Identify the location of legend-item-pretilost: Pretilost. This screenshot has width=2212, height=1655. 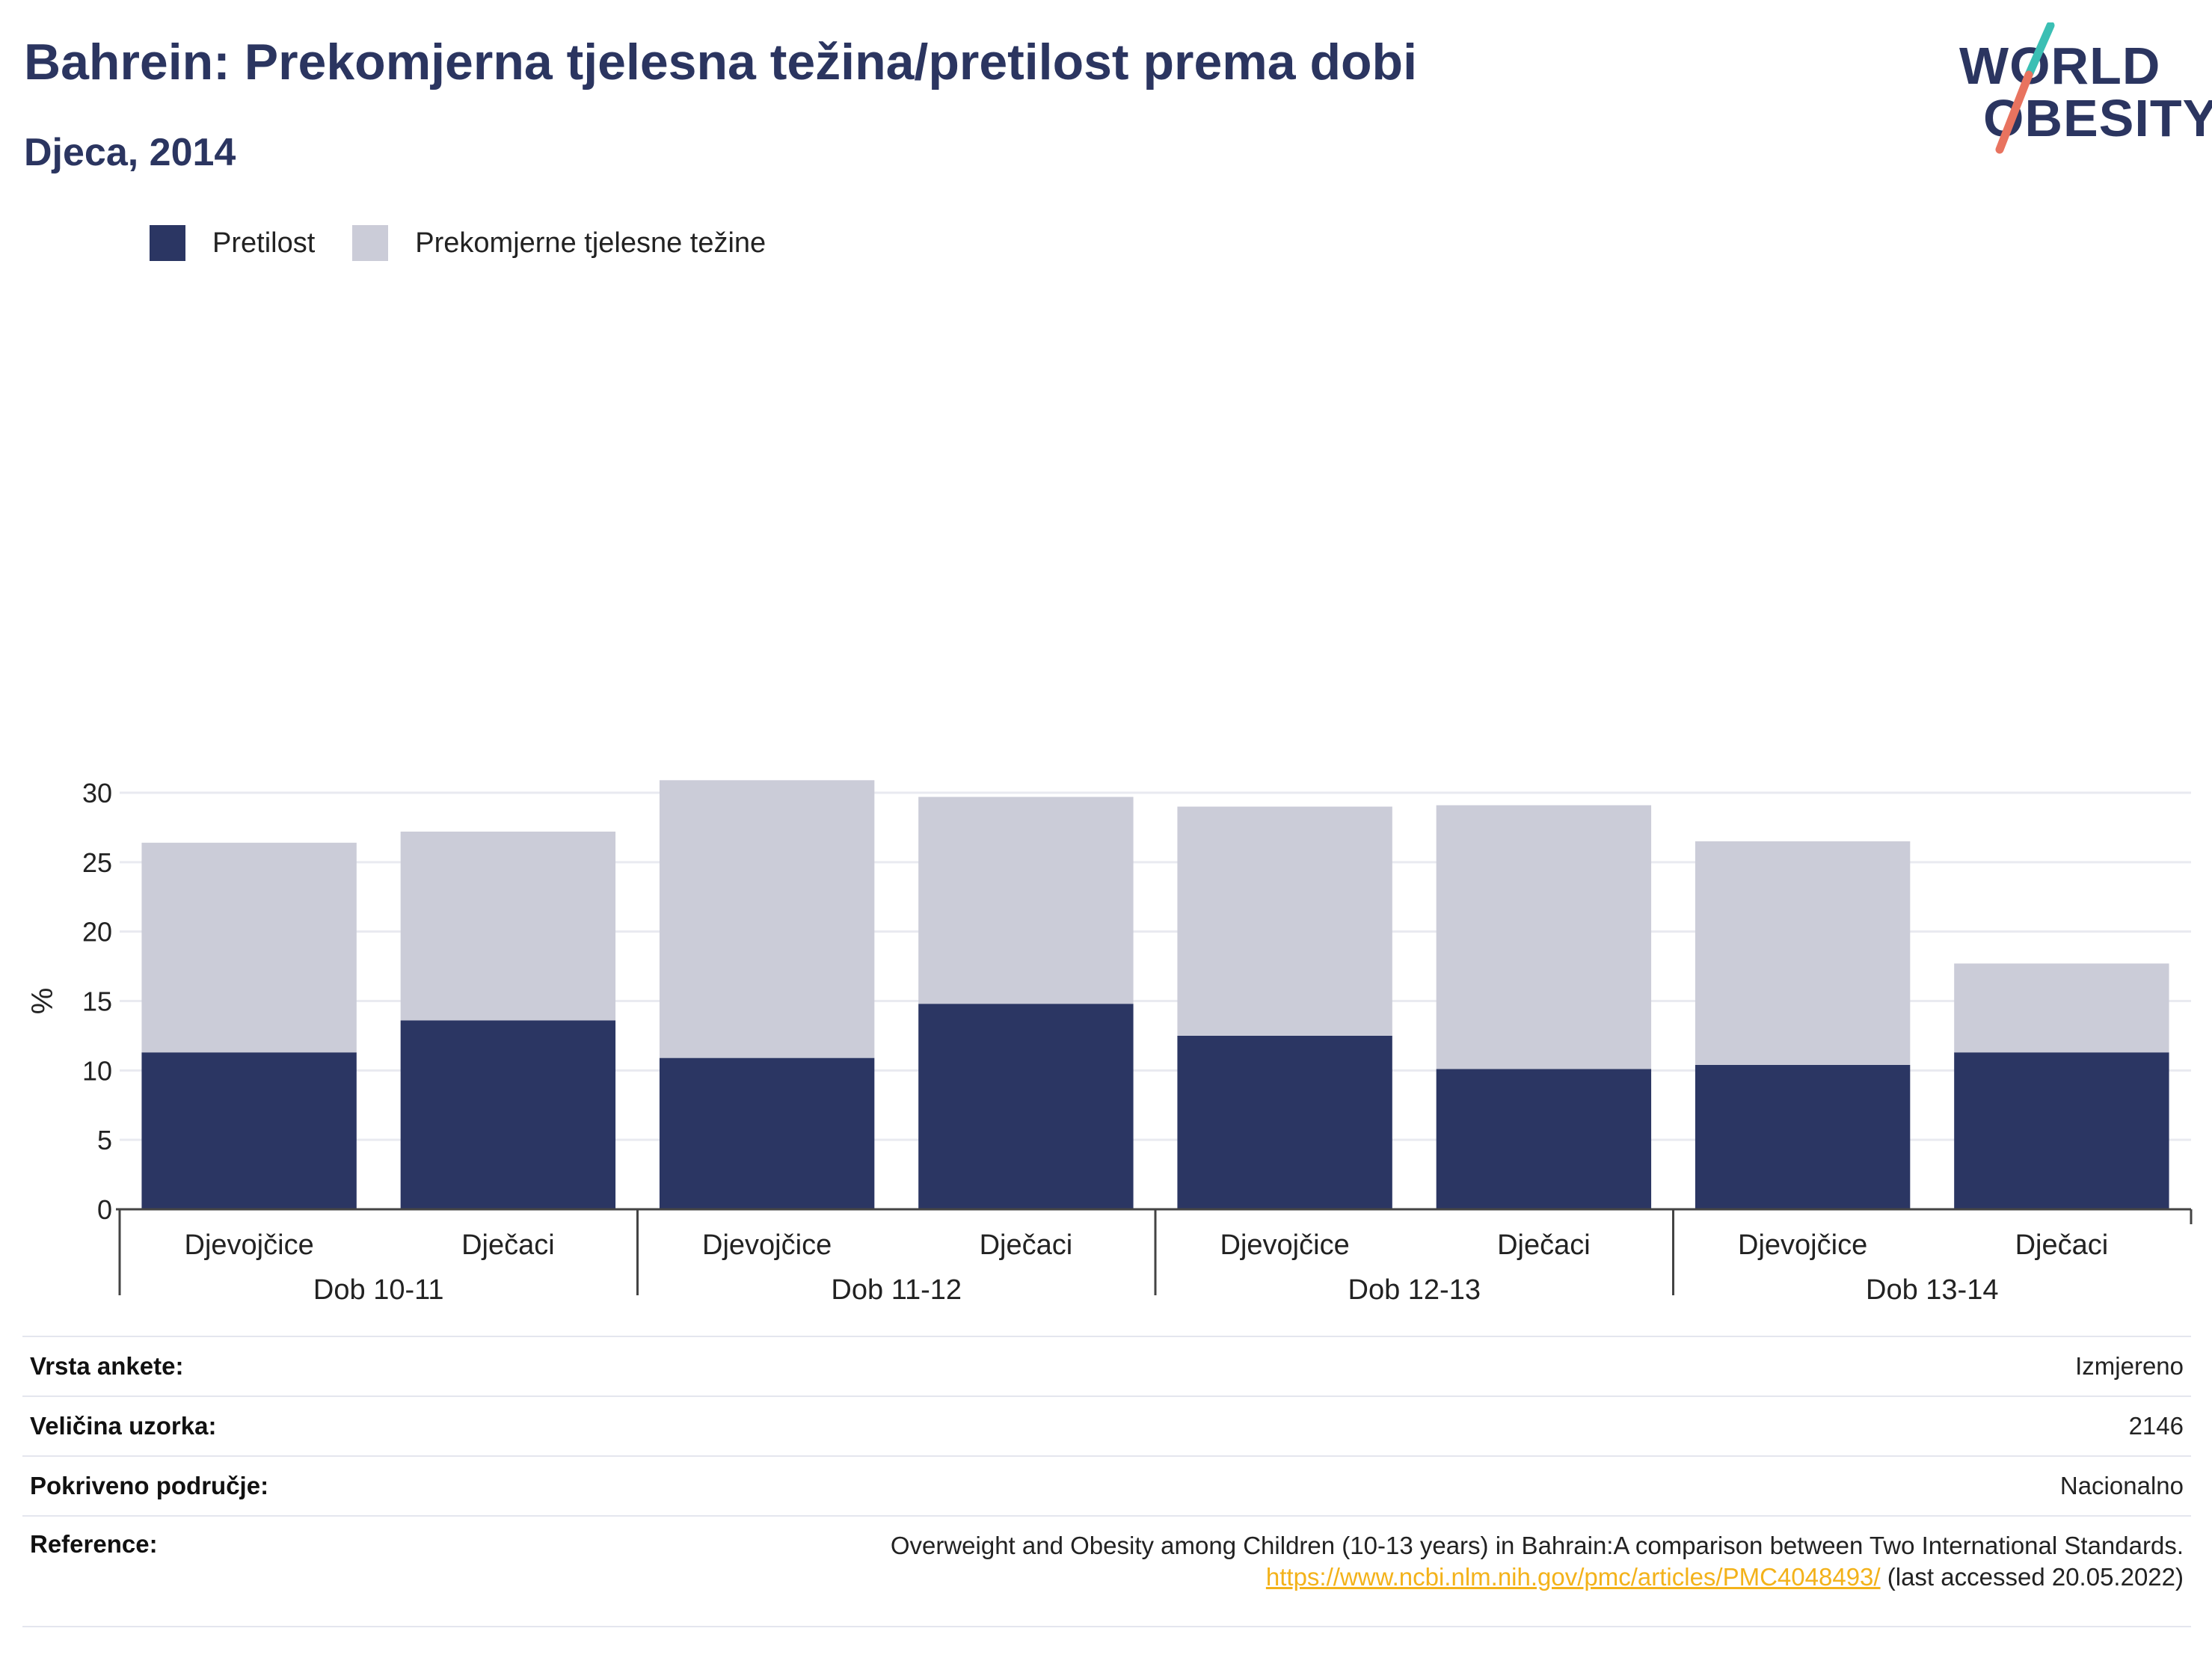
(232, 243).